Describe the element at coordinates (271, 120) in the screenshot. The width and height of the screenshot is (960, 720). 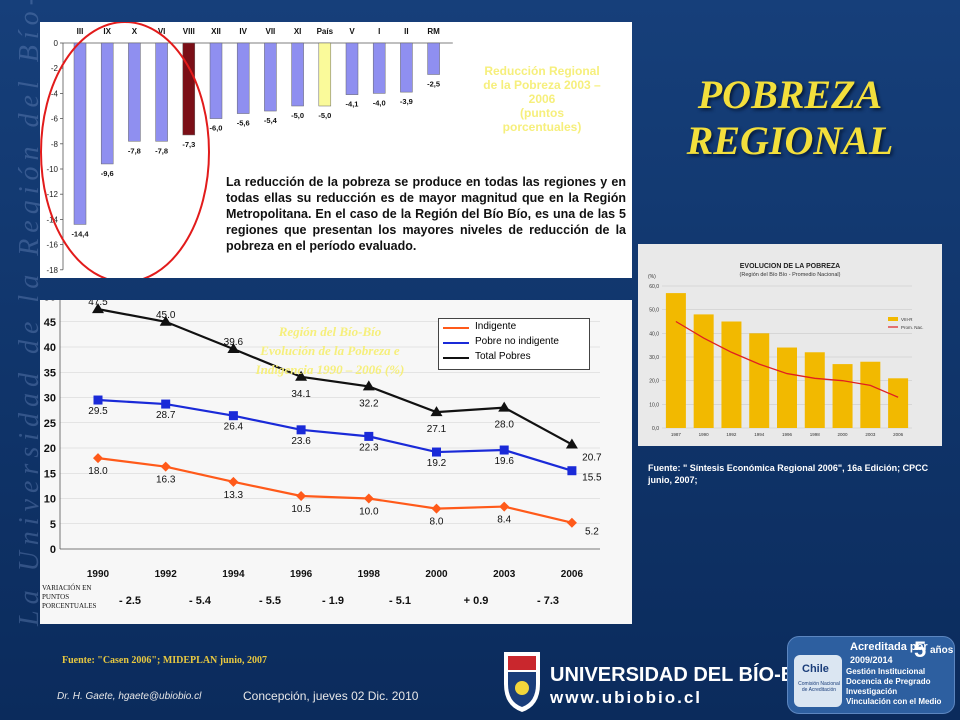
I see `bar-value-label: -5,4` at that location.